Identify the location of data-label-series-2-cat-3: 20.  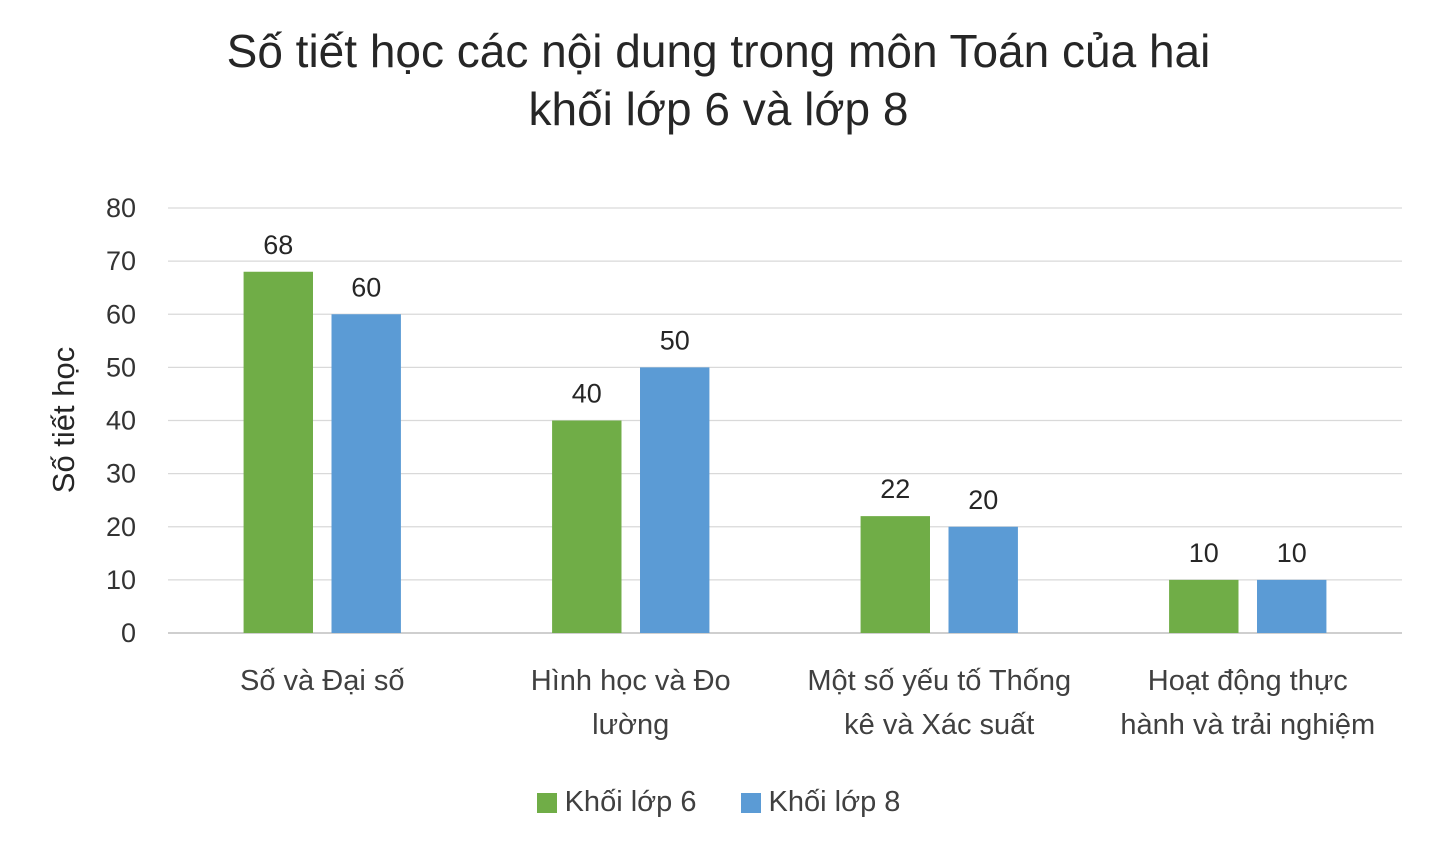
(983, 500).